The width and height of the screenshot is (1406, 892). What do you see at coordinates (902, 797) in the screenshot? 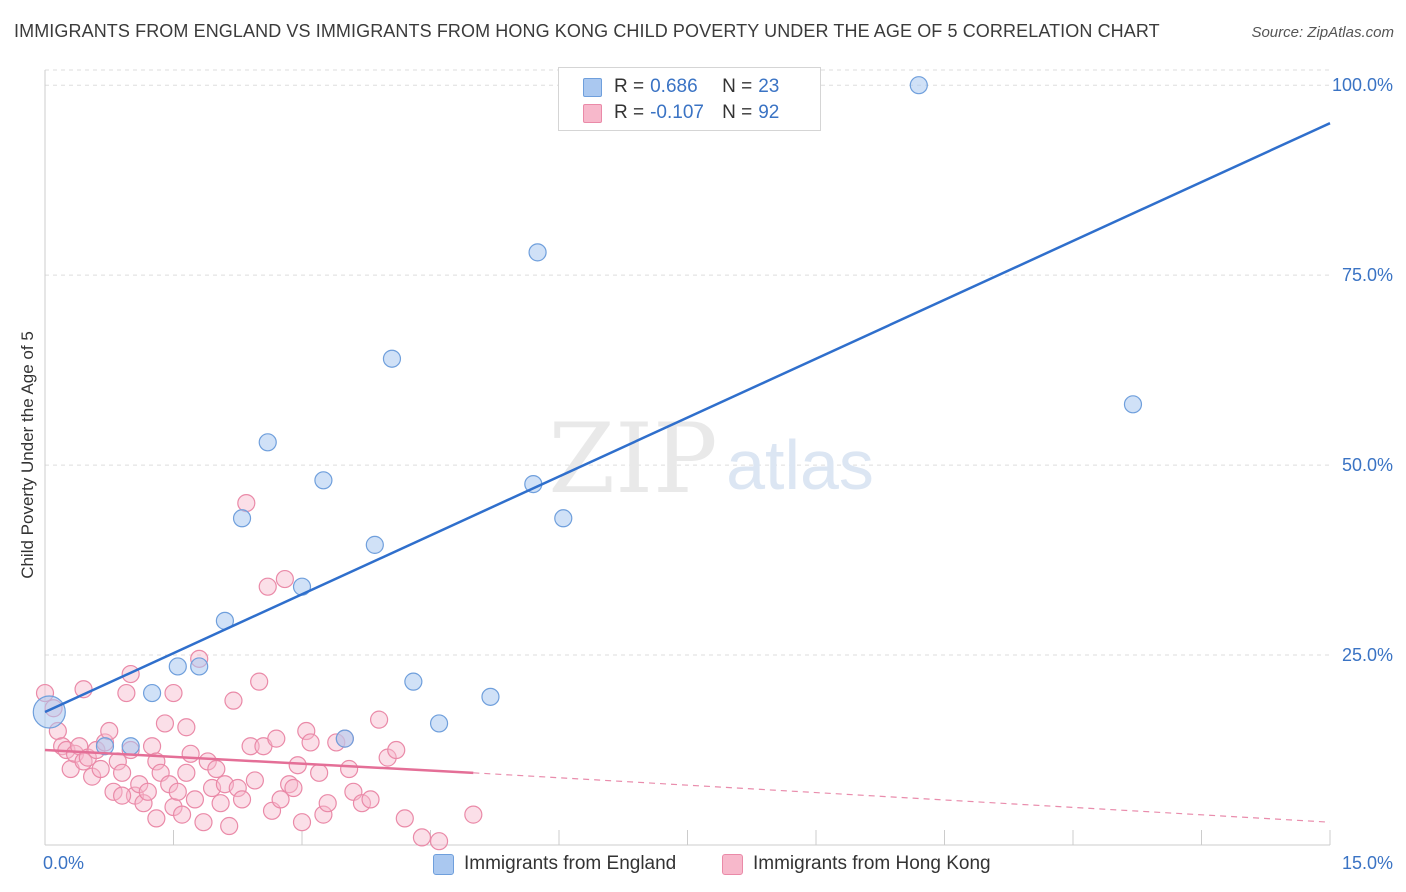
I see `hong-kong-trend-extension` at bounding box center [902, 797].